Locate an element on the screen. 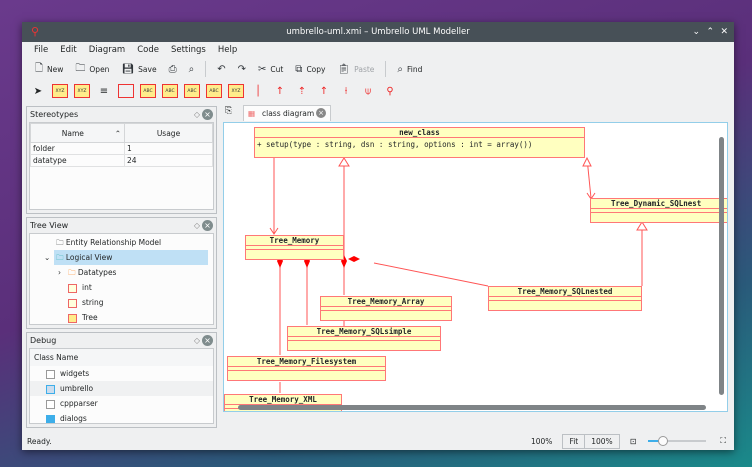  scissors-icon: ✂ is located at coordinates (262, 69).